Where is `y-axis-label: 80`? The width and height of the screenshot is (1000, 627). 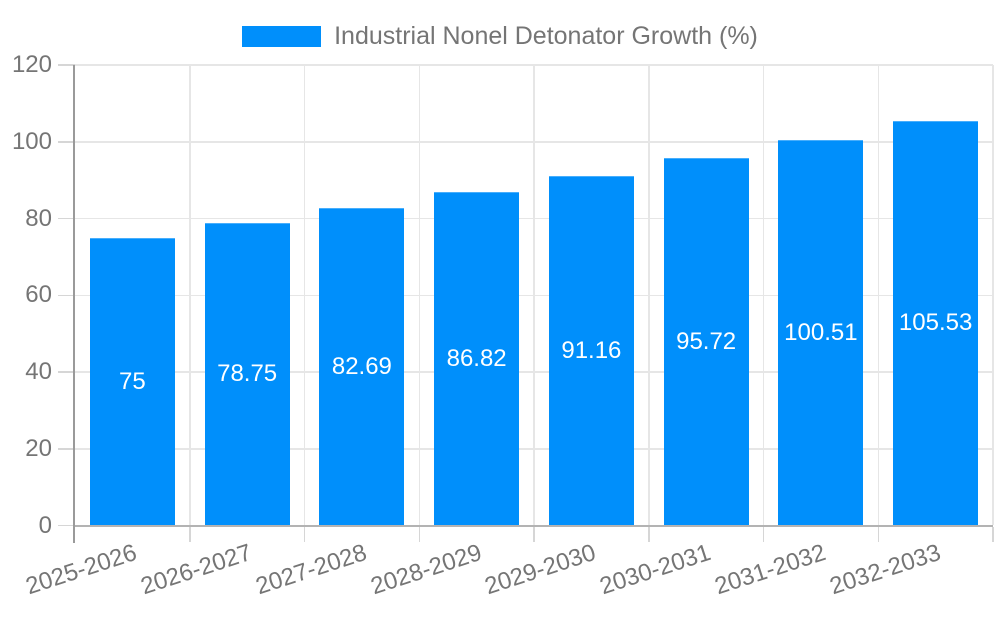
y-axis-label: 80 is located at coordinates (38, 218).